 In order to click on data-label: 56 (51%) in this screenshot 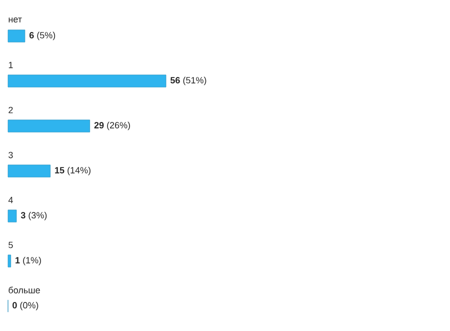, I will do `click(188, 81)`.